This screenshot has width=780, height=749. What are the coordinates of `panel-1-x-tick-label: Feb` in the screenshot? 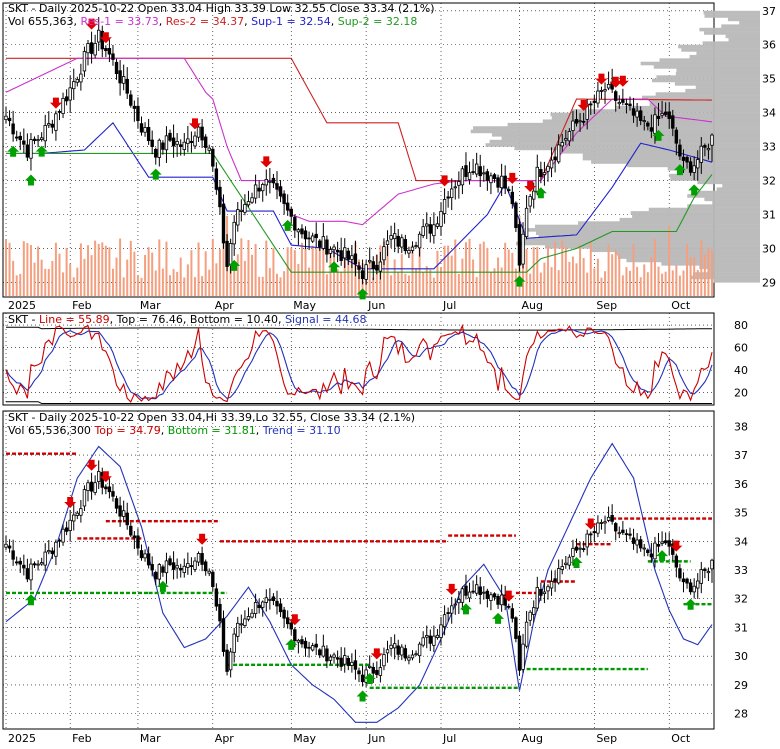 It's located at (81, 305).